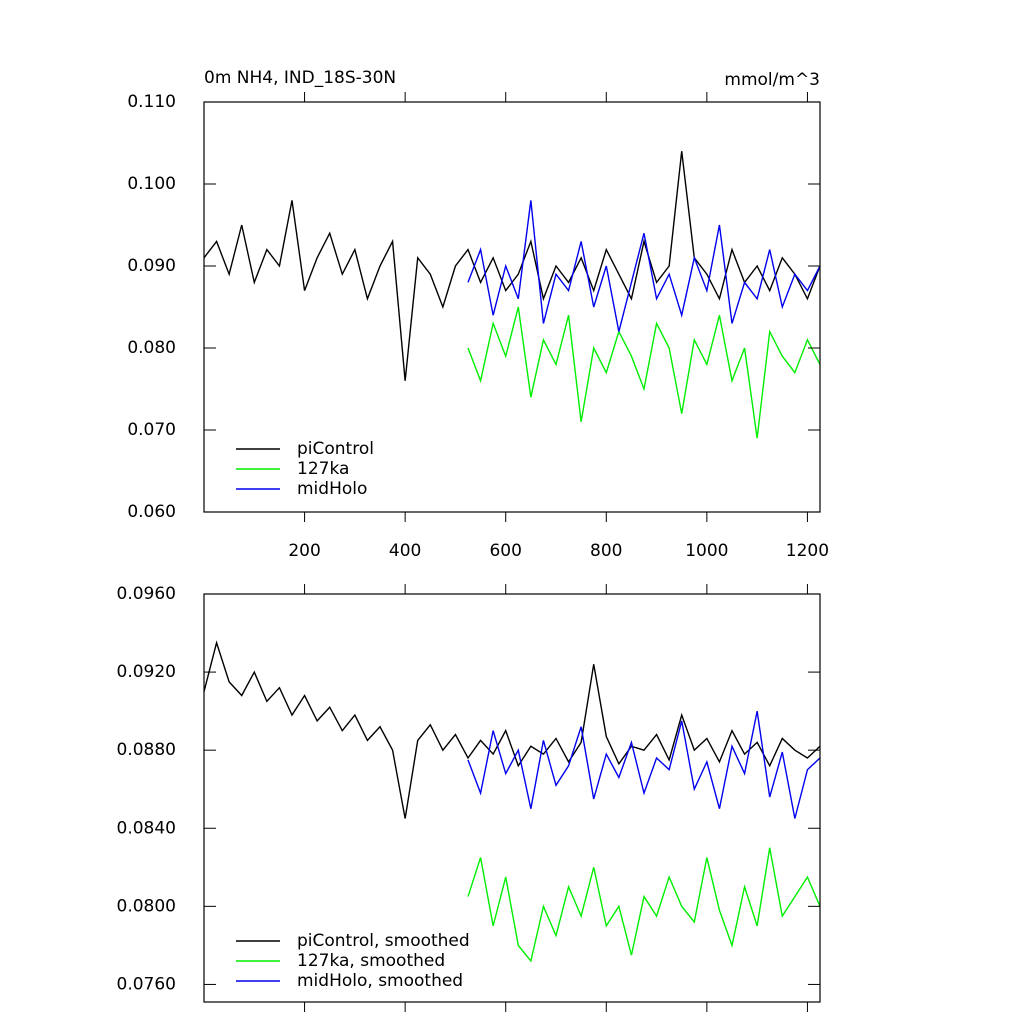  I want to click on y-tick-label: 0.060, so click(151, 512).